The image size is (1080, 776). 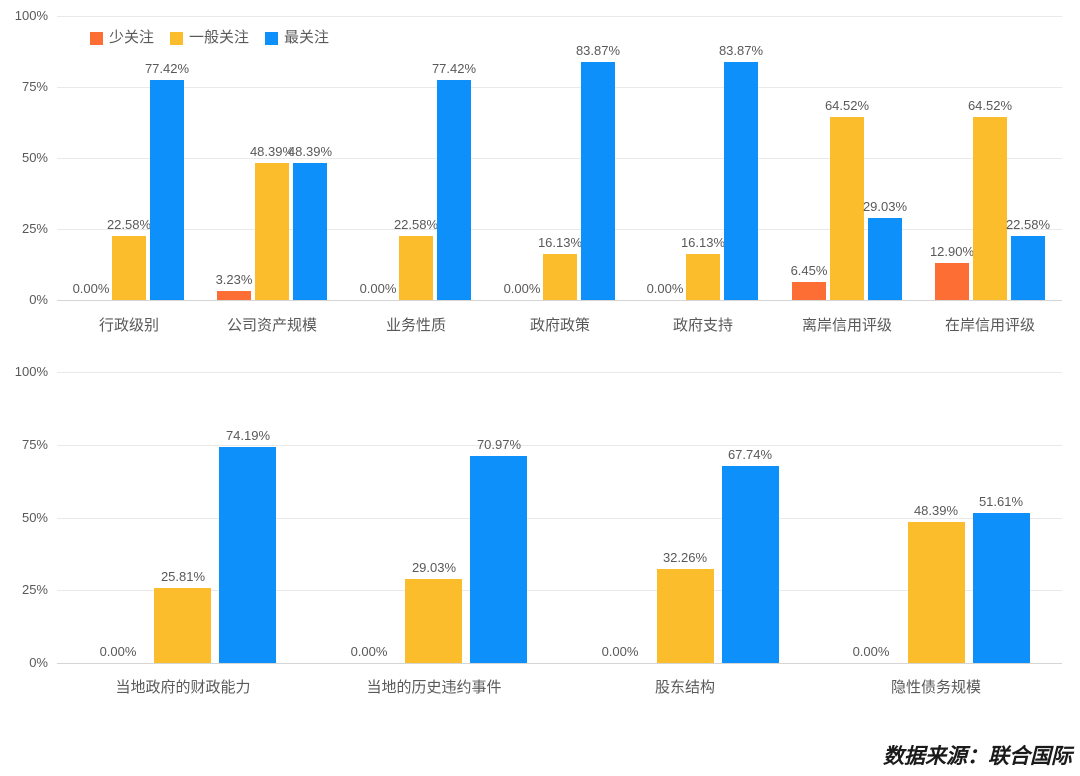 What do you see at coordinates (990, 325) in the screenshot?
I see `category-label: 在岸信用评级` at bounding box center [990, 325].